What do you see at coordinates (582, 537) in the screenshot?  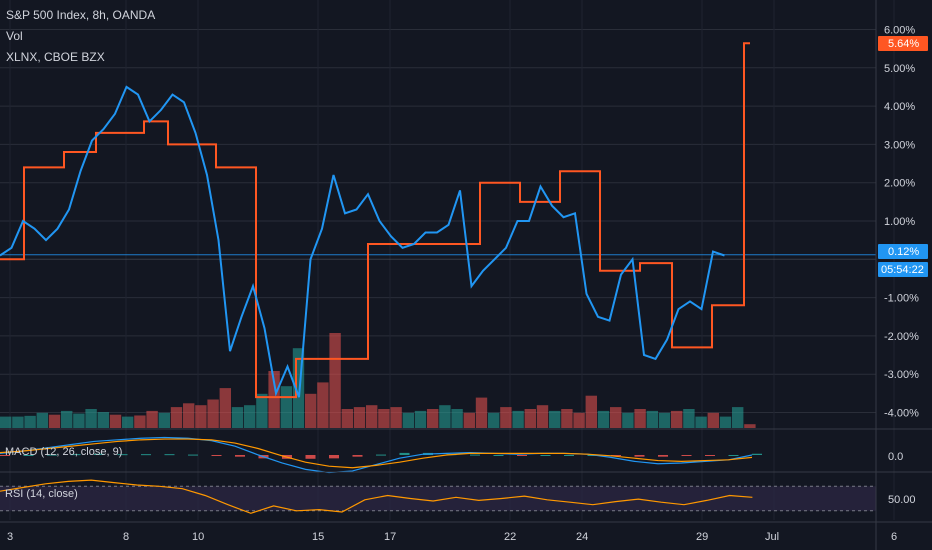 I see `time-axis-tick: 24` at bounding box center [582, 537].